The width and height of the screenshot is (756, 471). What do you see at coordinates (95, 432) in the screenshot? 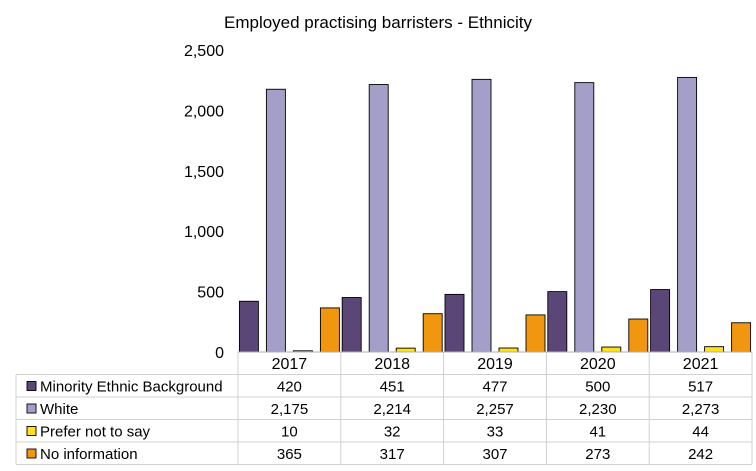
I see `legend-label: Prefer not to say` at bounding box center [95, 432].